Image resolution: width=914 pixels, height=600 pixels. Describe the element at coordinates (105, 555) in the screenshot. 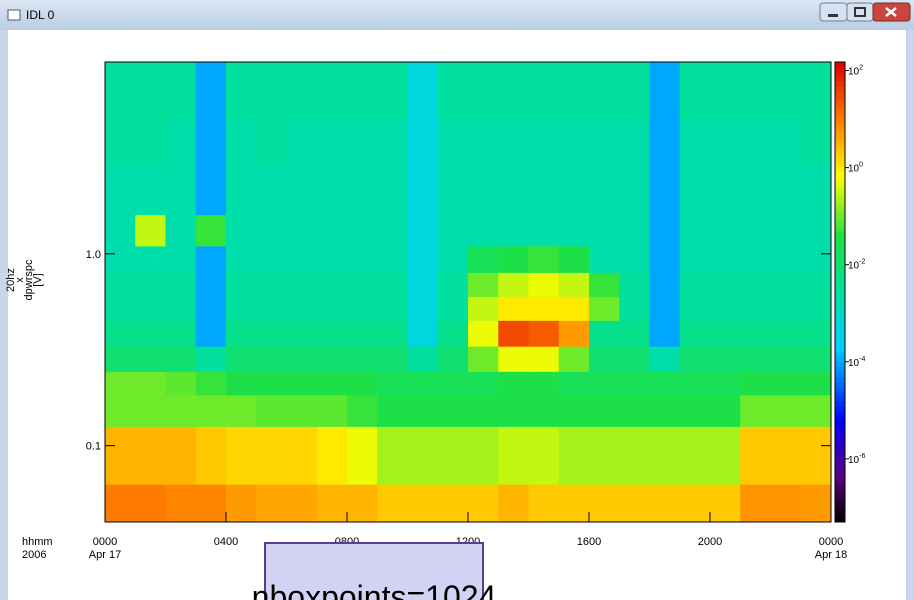

I see `x-tick-sublabel: Apr 17` at that location.